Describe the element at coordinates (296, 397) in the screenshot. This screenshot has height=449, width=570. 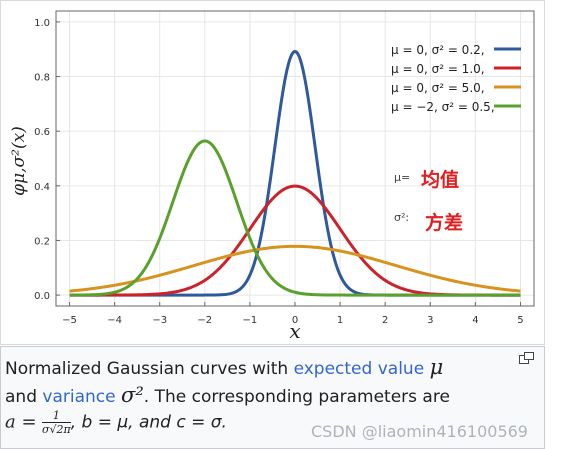
I see `caption-text: . The corresponding parameters are` at that location.